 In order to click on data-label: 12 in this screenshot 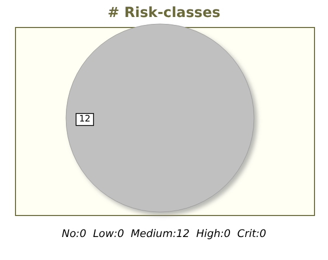, I will do `click(85, 119)`.